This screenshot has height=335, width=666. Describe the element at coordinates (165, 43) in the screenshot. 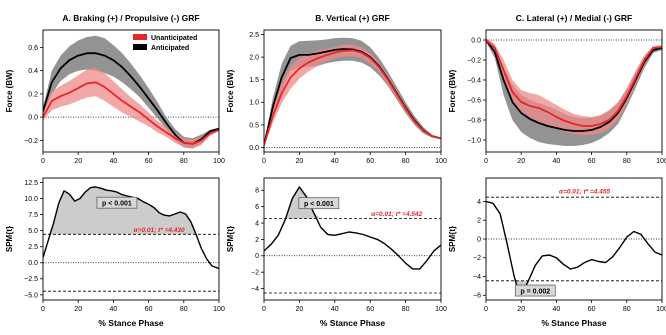

I see `legend: Unanticipated Anticipated` at that location.